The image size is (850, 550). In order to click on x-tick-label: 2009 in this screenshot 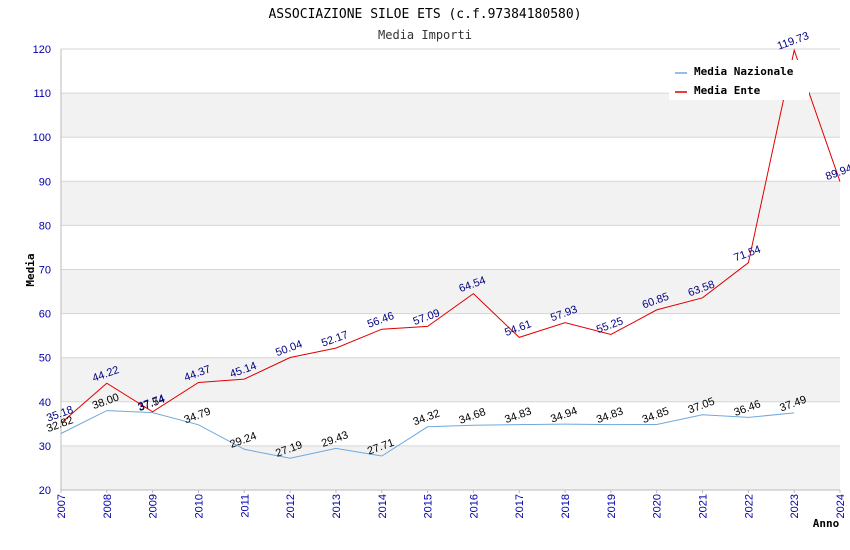, I will do `click(154, 506)`.